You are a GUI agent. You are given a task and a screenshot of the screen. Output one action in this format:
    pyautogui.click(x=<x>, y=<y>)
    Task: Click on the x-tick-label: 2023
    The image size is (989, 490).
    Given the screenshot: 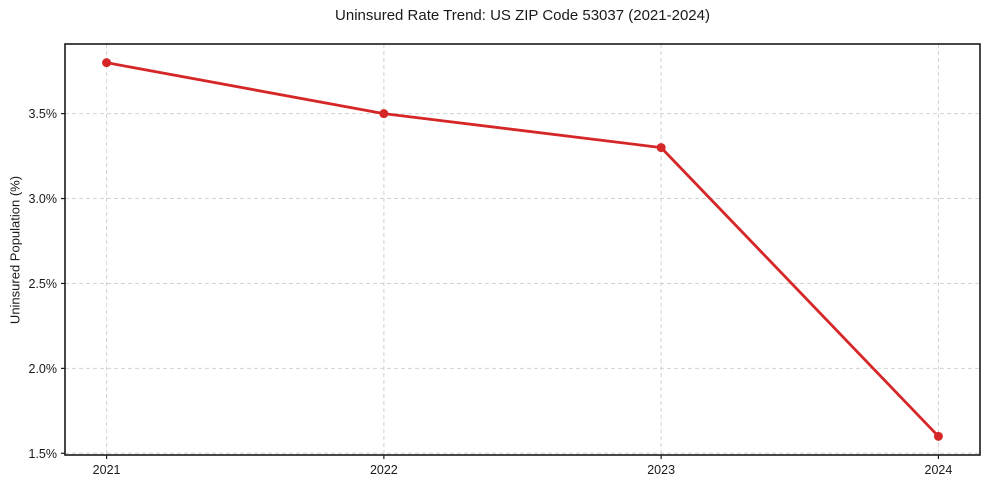 What is the action you would take?
    pyautogui.click(x=661, y=470)
    